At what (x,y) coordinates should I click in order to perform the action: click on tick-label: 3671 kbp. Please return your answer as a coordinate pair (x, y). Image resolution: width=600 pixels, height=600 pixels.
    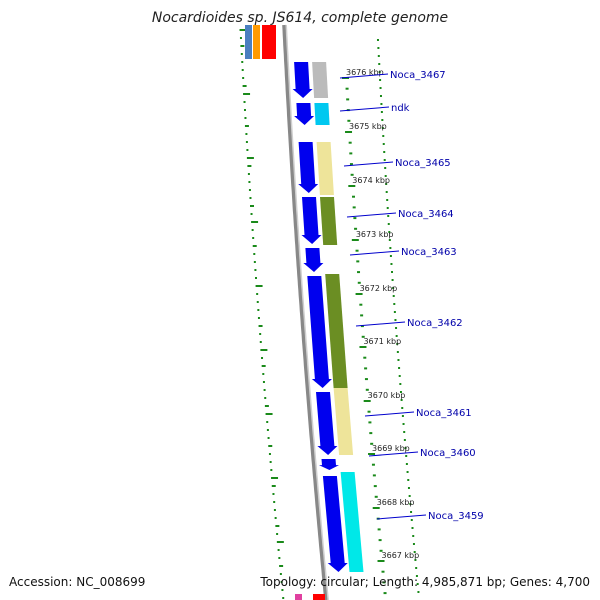
    Looking at the image, I should click on (382, 341).